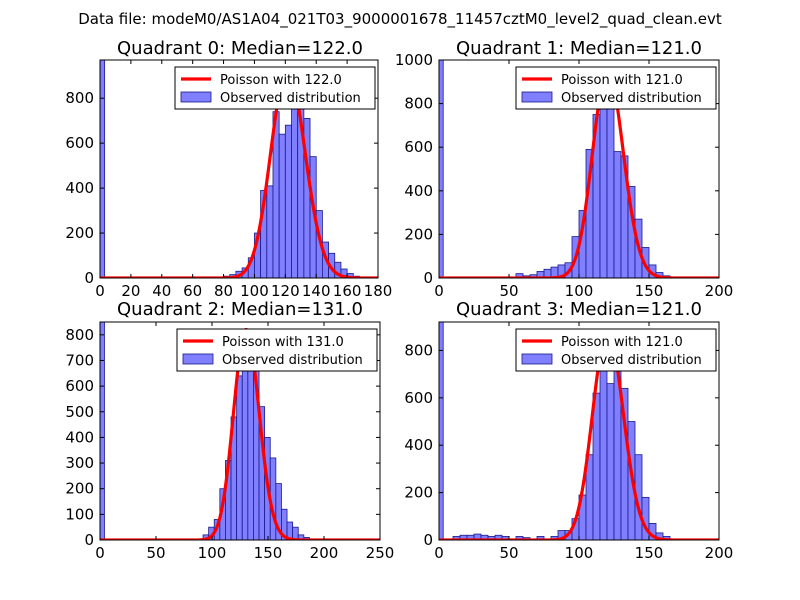 The image size is (800, 600). What do you see at coordinates (192, 291) in the screenshot?
I see `x-tick-label: 60` at bounding box center [192, 291].